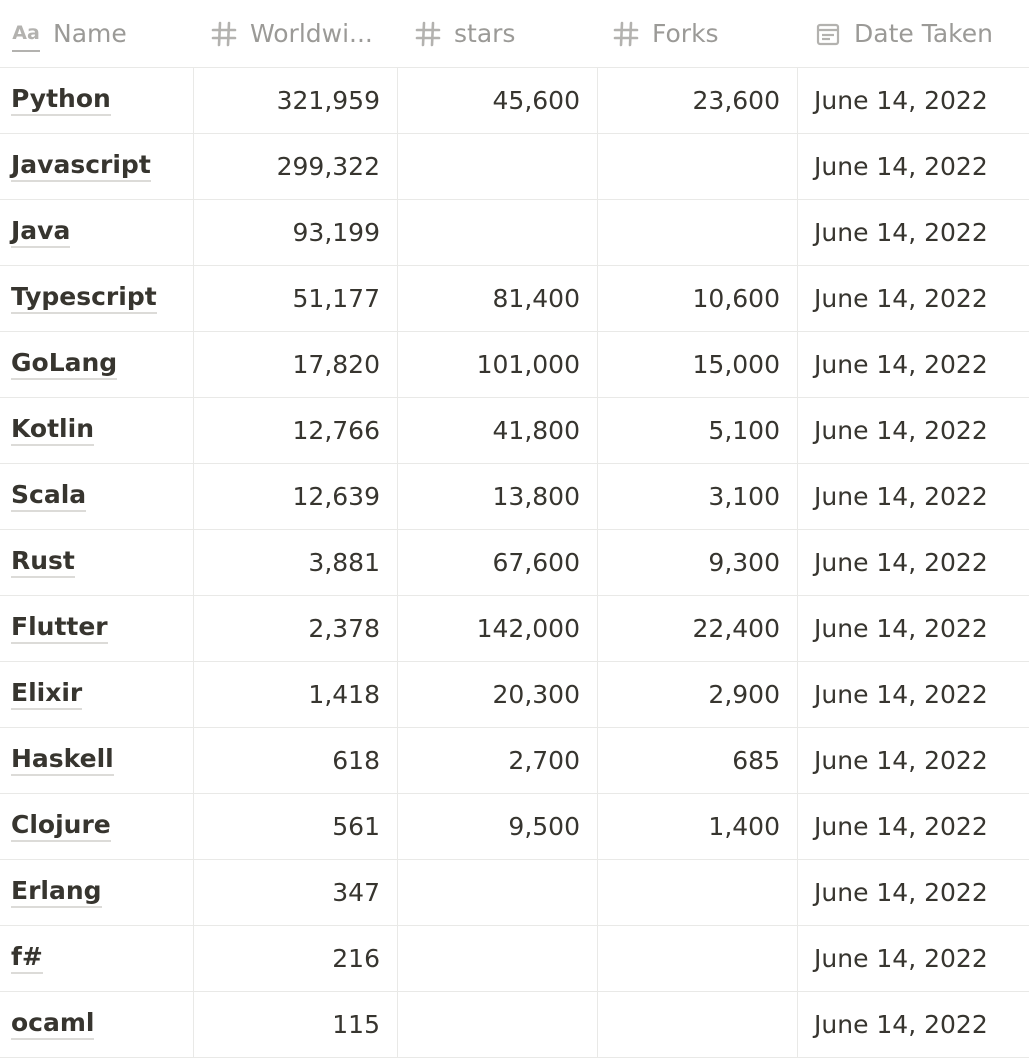  What do you see at coordinates (498, 33) in the screenshot?
I see `column-header-stars: stars` at bounding box center [498, 33].